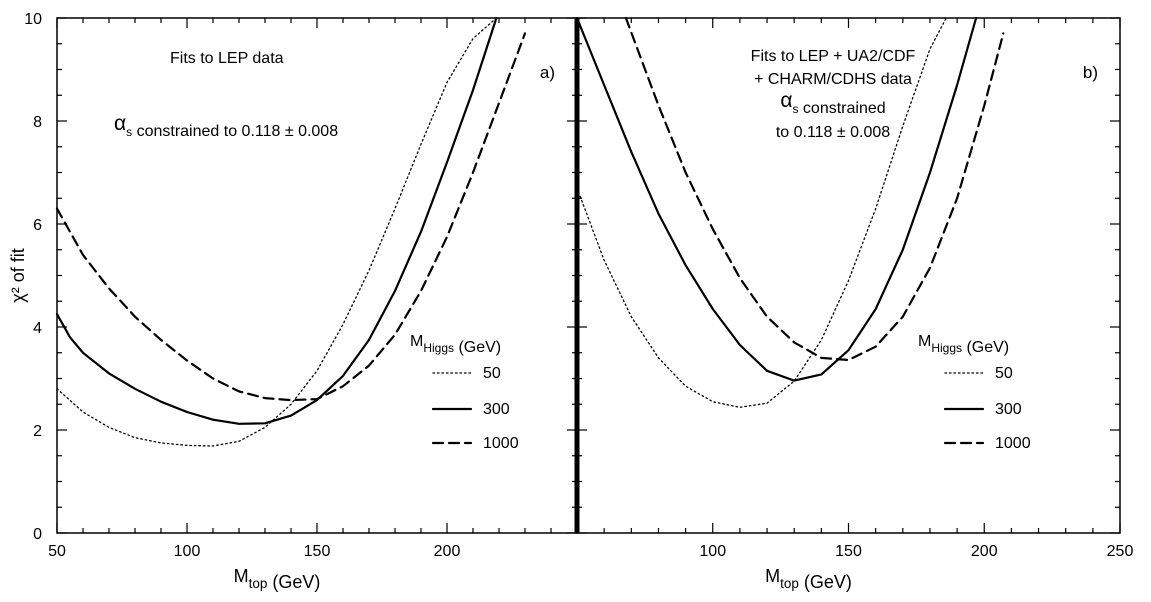  What do you see at coordinates (833, 56) in the screenshot?
I see `annotation-line: Fits to LEP + UA2/CDF` at bounding box center [833, 56].